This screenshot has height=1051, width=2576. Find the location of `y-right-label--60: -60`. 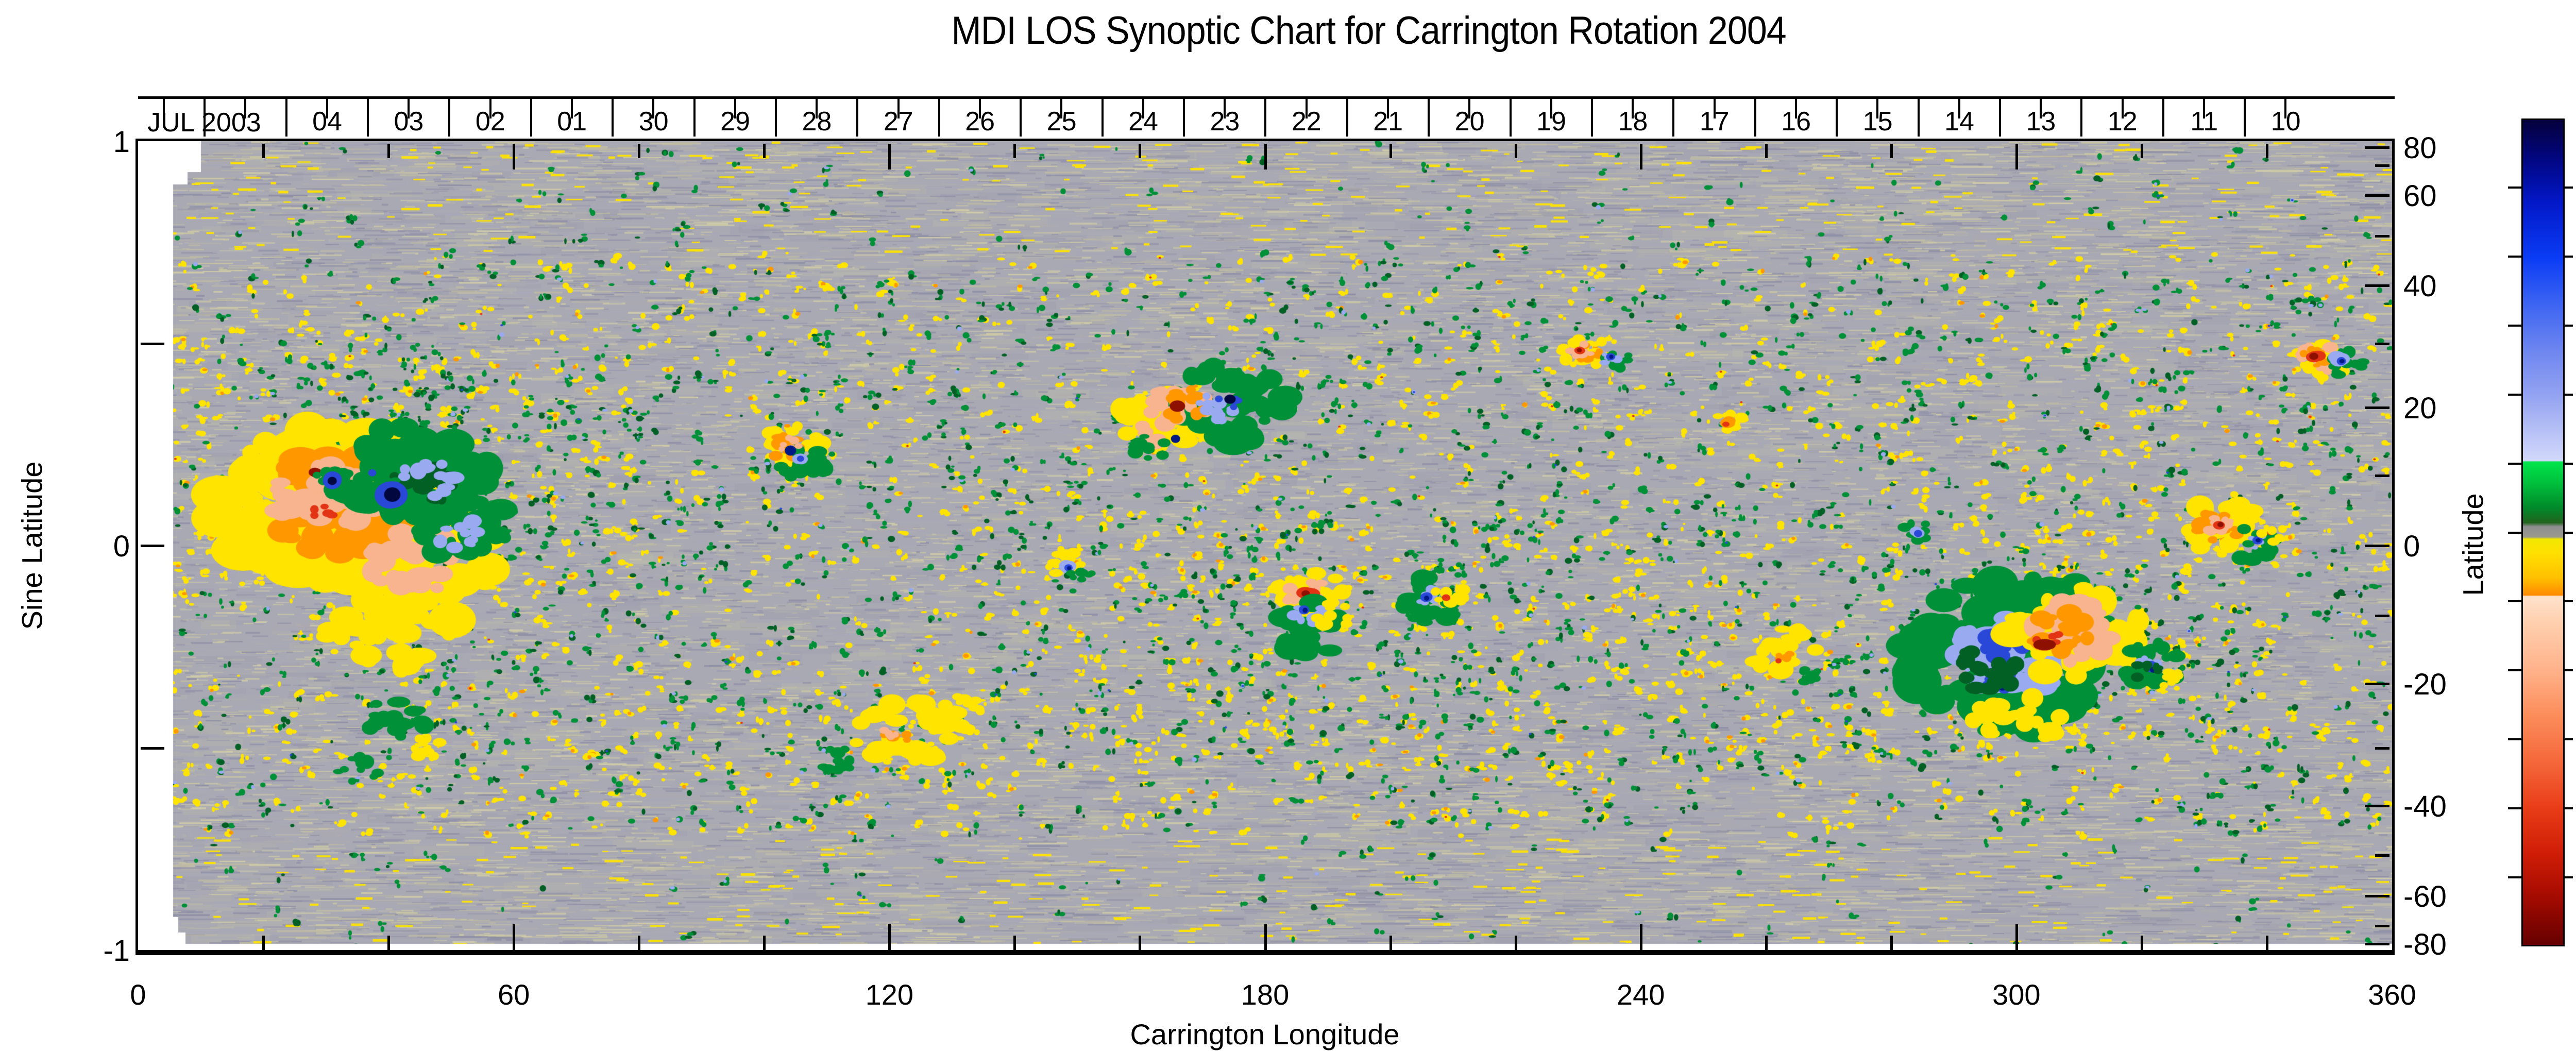

y-right-label--60: -60 is located at coordinates (2425, 896).